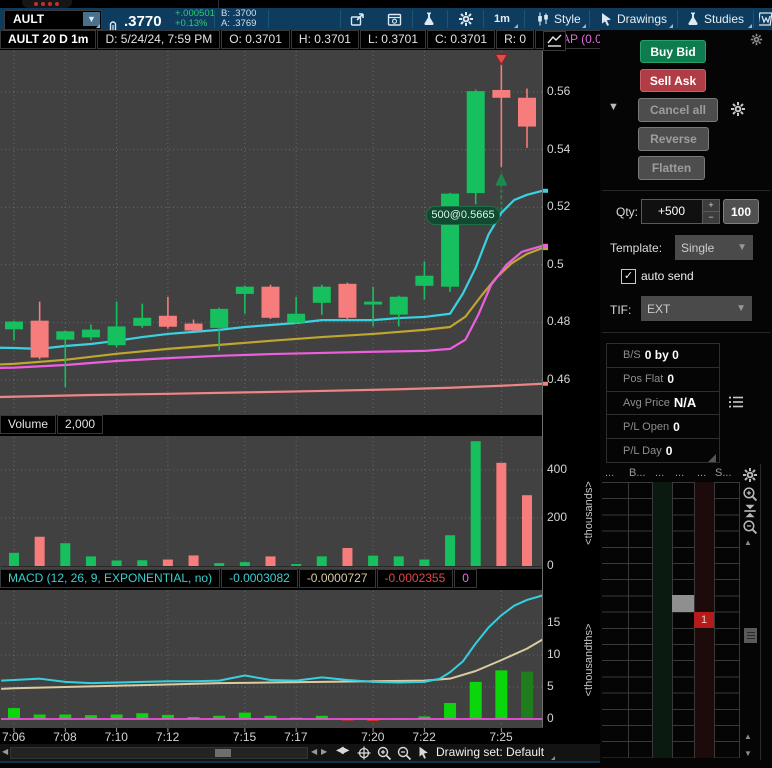 The image size is (772, 768). Describe the element at coordinates (567, 19) in the screenshot. I see `style-menu: Style` at that location.